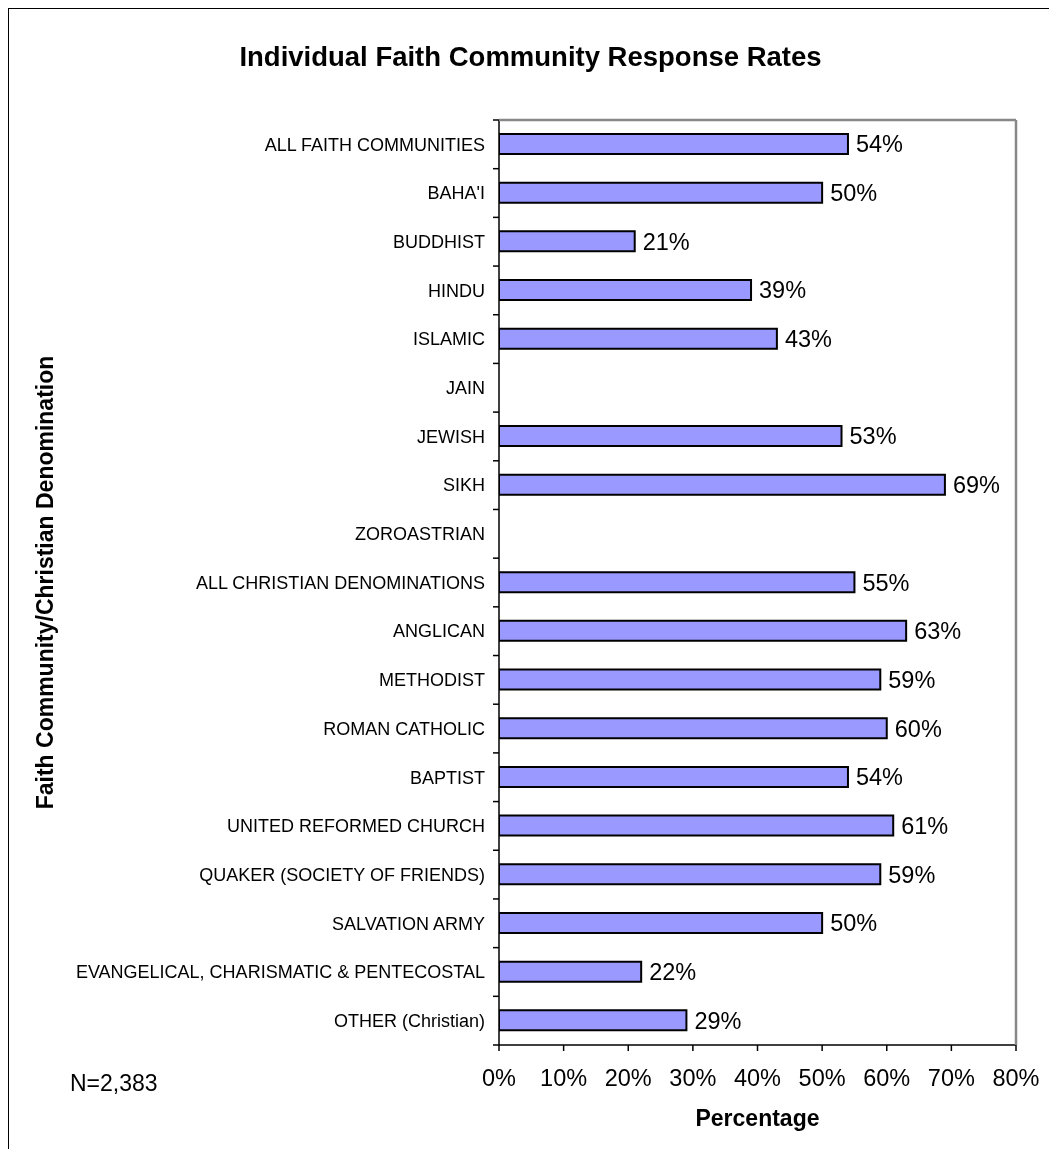  What do you see at coordinates (499, 1077) in the screenshot?
I see `x-tick-label: 0%` at bounding box center [499, 1077].